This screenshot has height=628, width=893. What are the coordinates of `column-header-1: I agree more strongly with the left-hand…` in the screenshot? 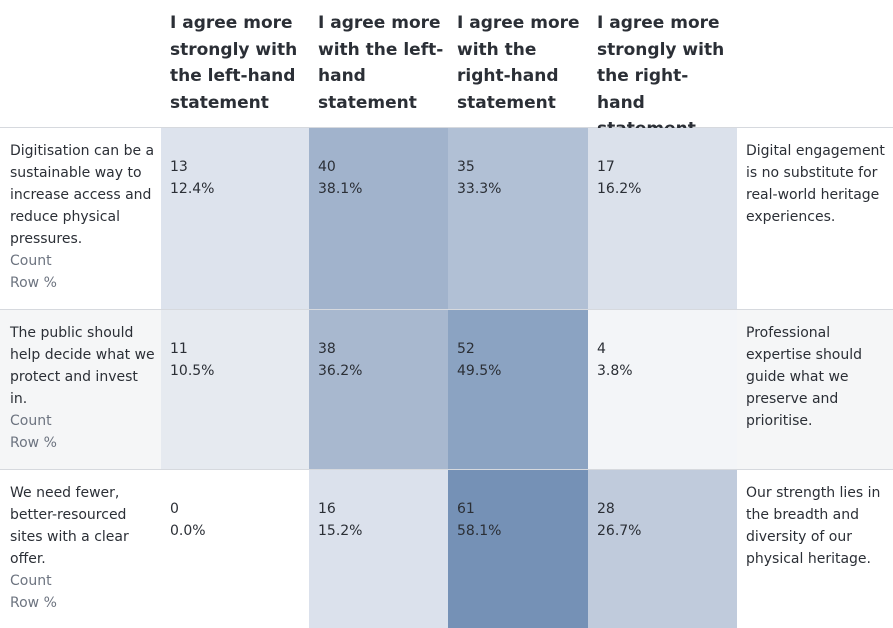 It's located at (235, 64).